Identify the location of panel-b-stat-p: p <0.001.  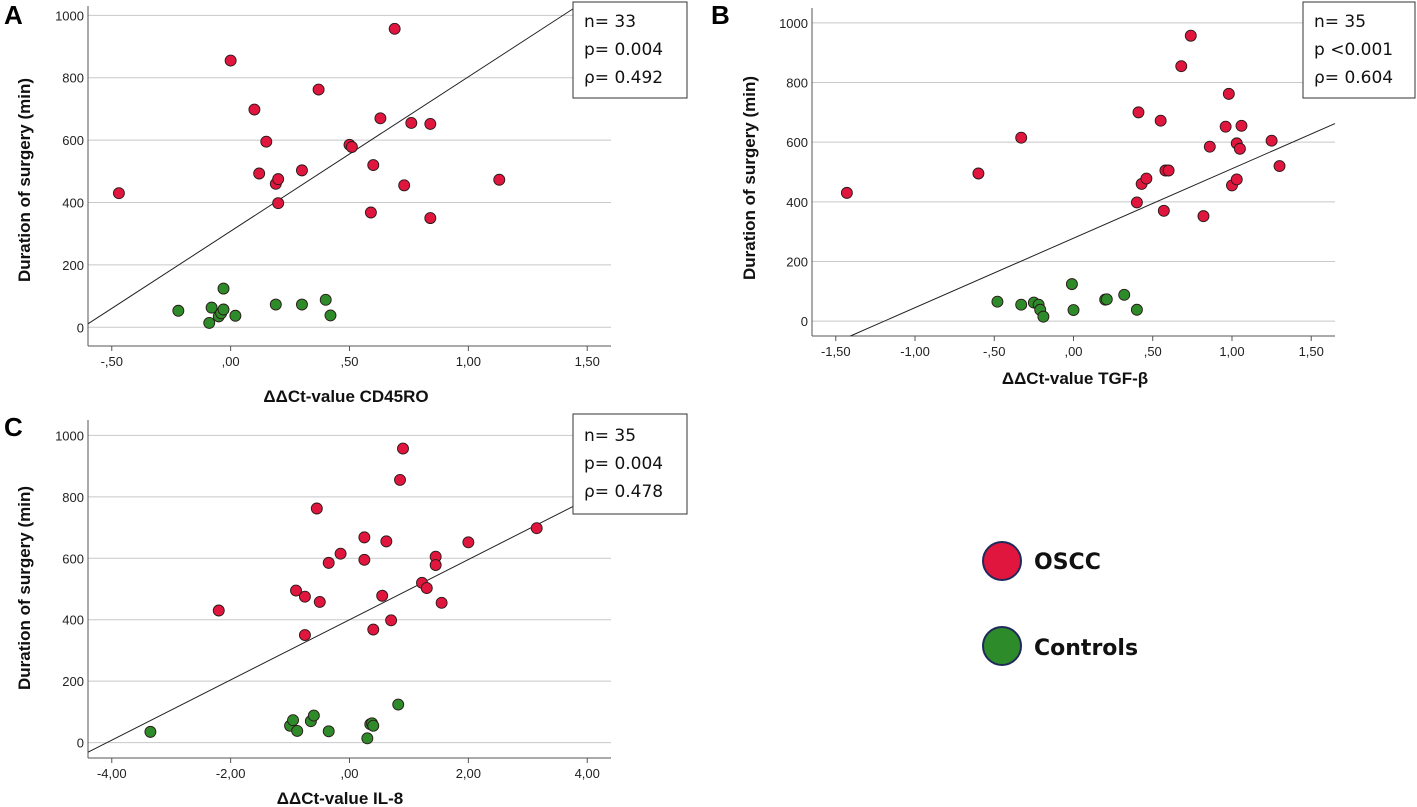
(1353, 50).